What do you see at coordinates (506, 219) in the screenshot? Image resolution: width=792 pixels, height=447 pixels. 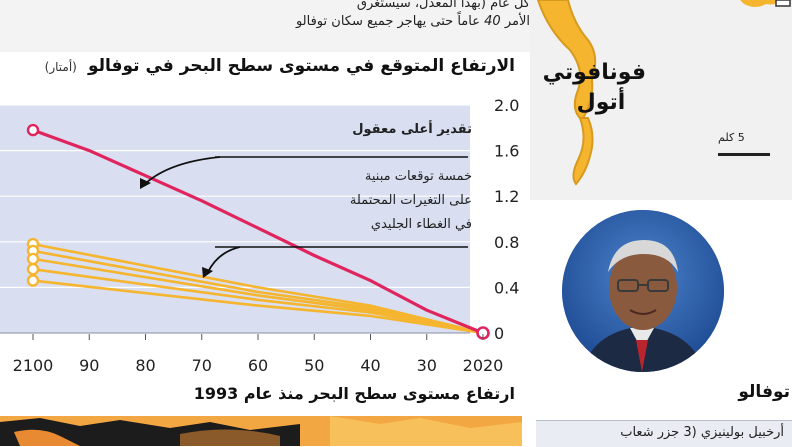 I see `y-tick-labels: 2.0 1.6 1.2 0.8 0.4 0` at bounding box center [506, 219].